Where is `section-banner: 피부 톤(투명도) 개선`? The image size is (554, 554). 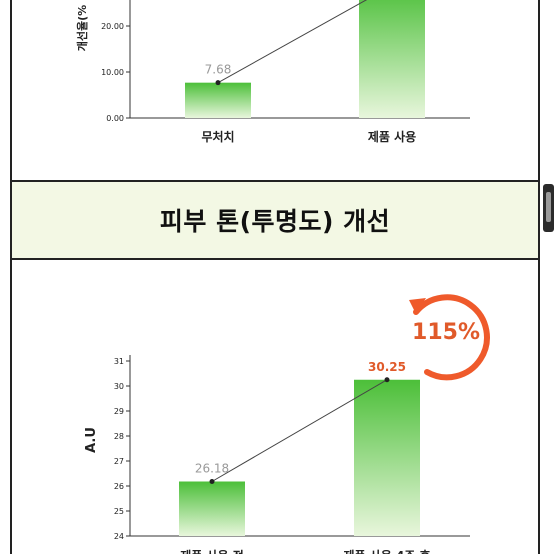
section-banner: 피부 톤(투명도) 개선 is located at coordinates (275, 220).